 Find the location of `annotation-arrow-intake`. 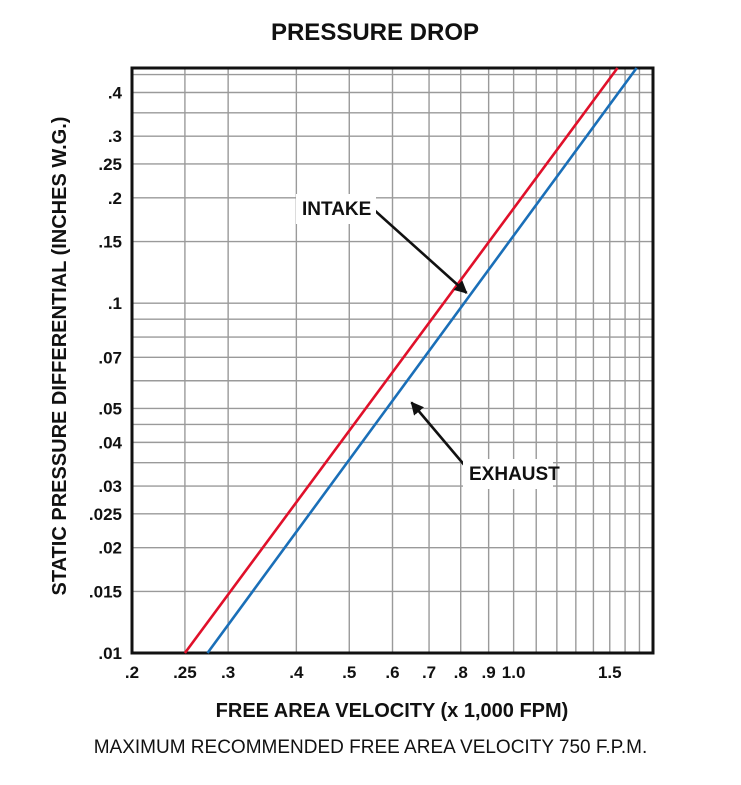

annotation-arrow-intake is located at coordinates (419, 250).